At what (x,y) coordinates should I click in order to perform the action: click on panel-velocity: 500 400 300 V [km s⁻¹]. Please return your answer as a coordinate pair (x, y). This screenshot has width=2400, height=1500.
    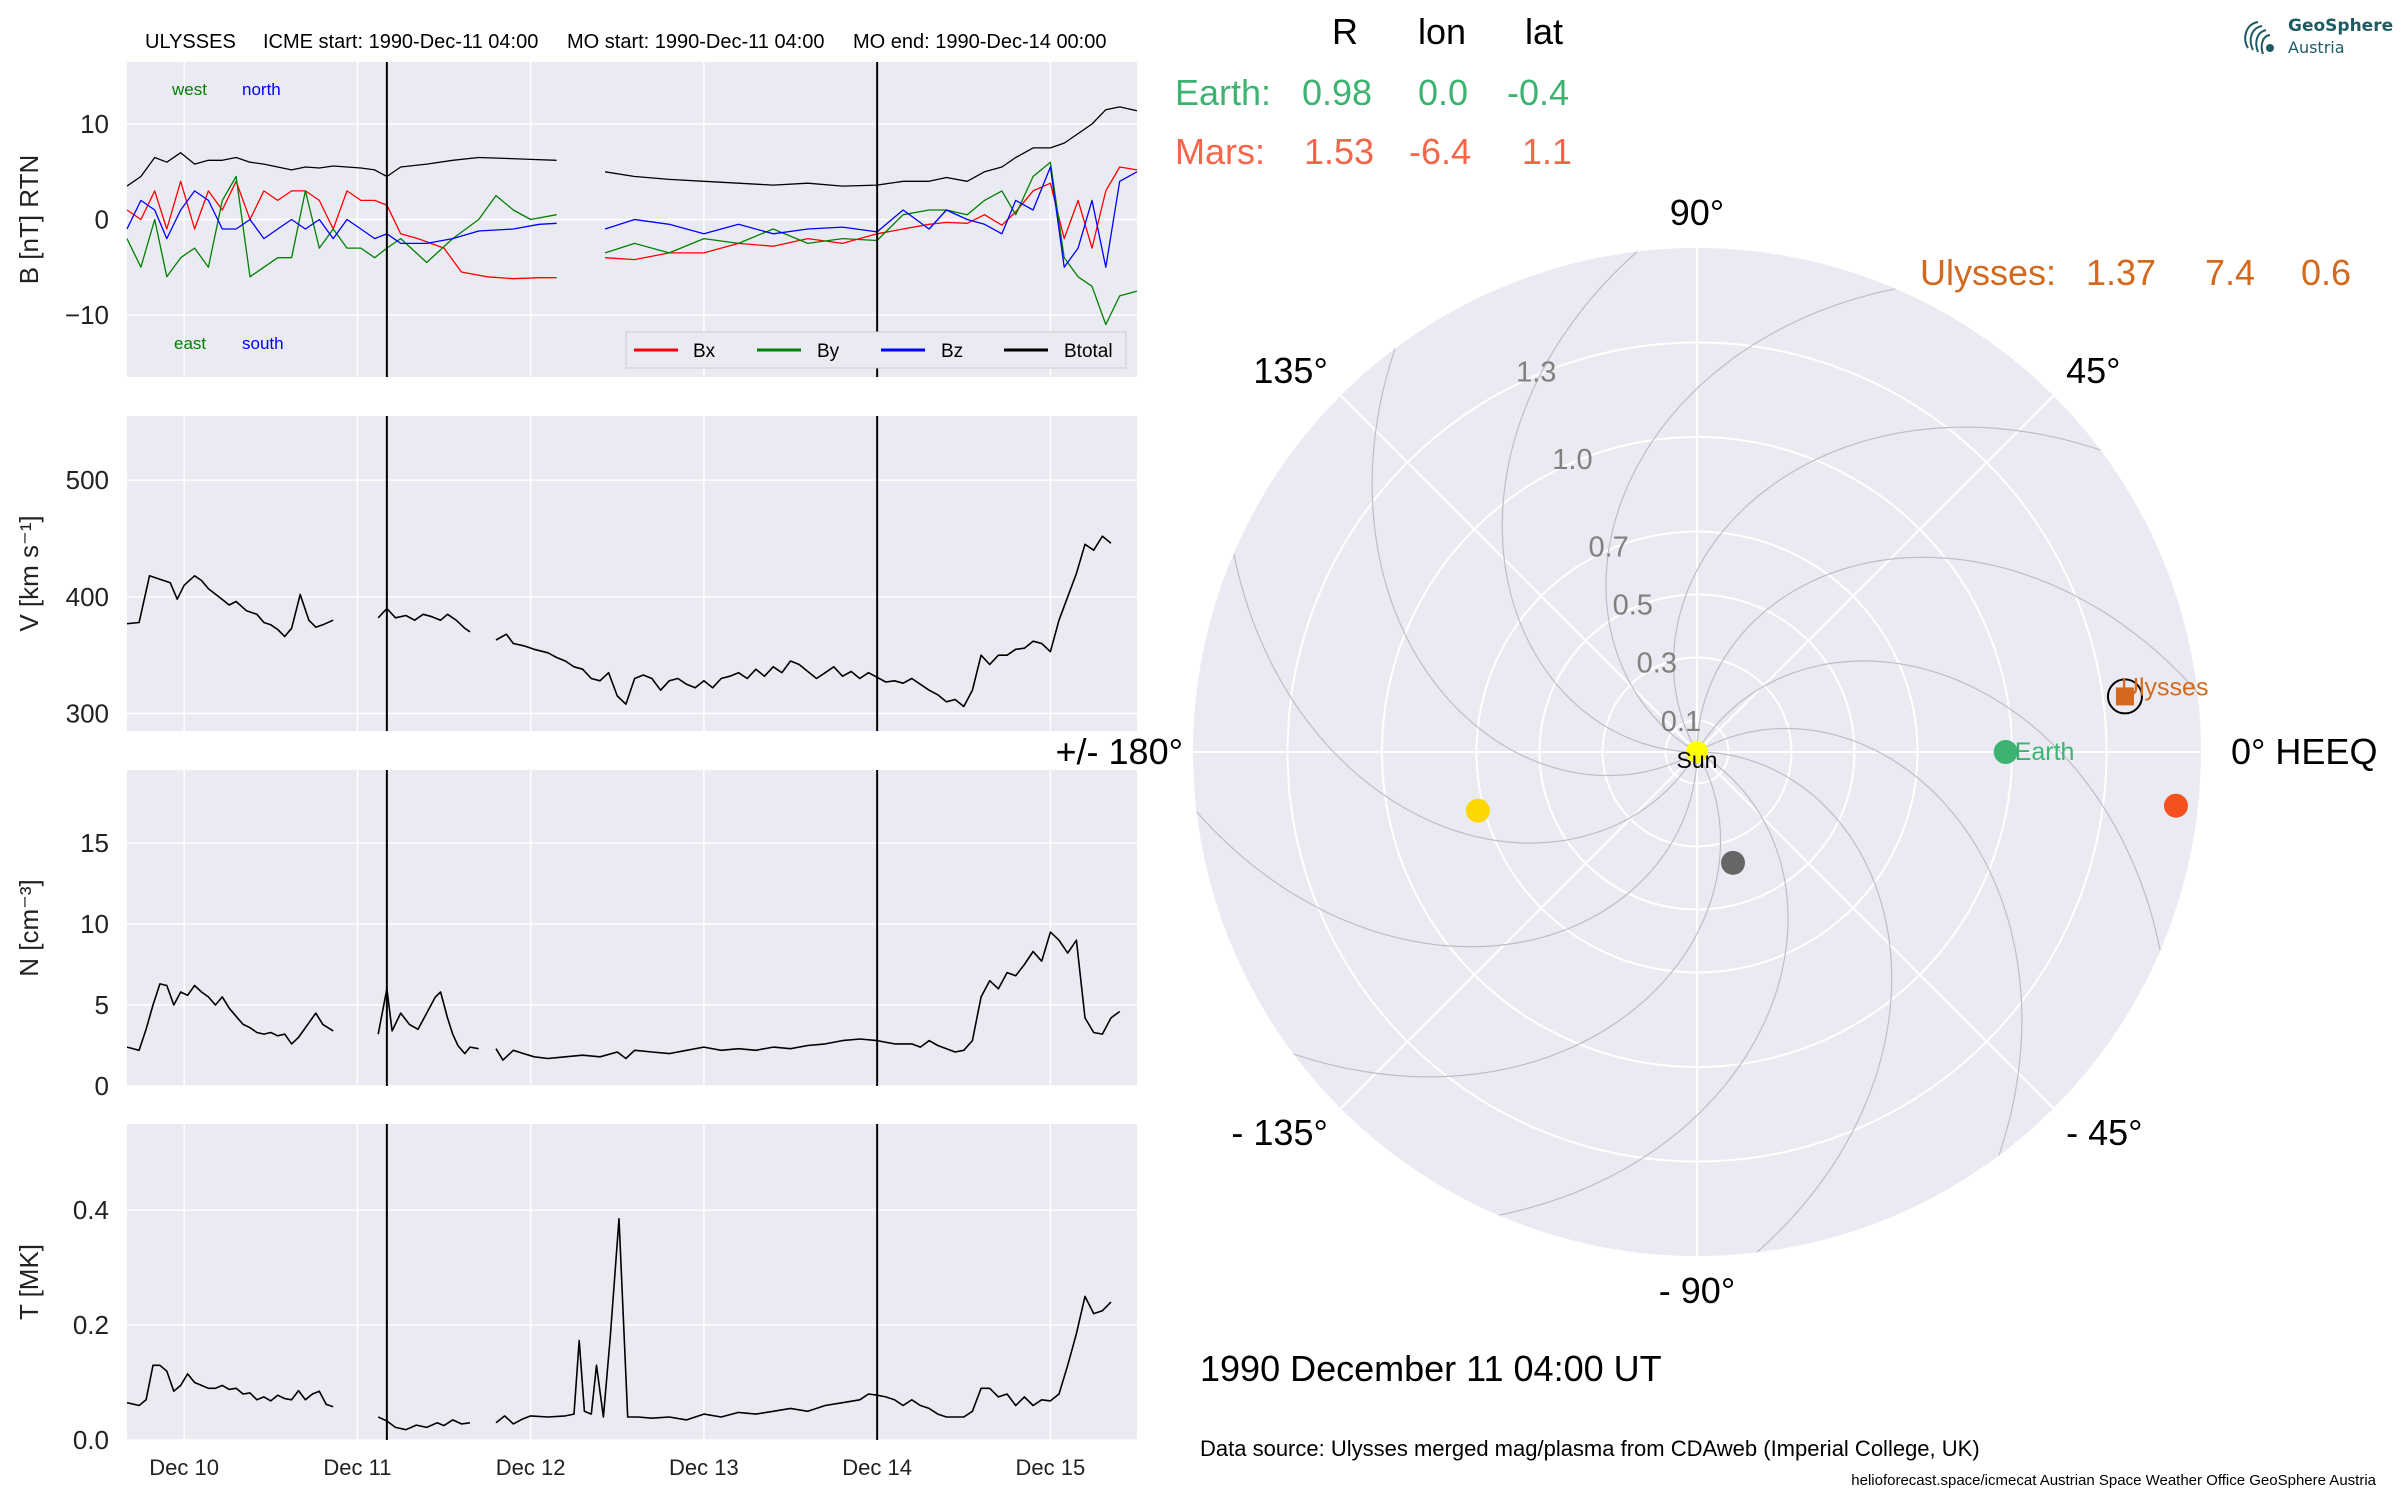
    Looking at the image, I should click on (575, 573).